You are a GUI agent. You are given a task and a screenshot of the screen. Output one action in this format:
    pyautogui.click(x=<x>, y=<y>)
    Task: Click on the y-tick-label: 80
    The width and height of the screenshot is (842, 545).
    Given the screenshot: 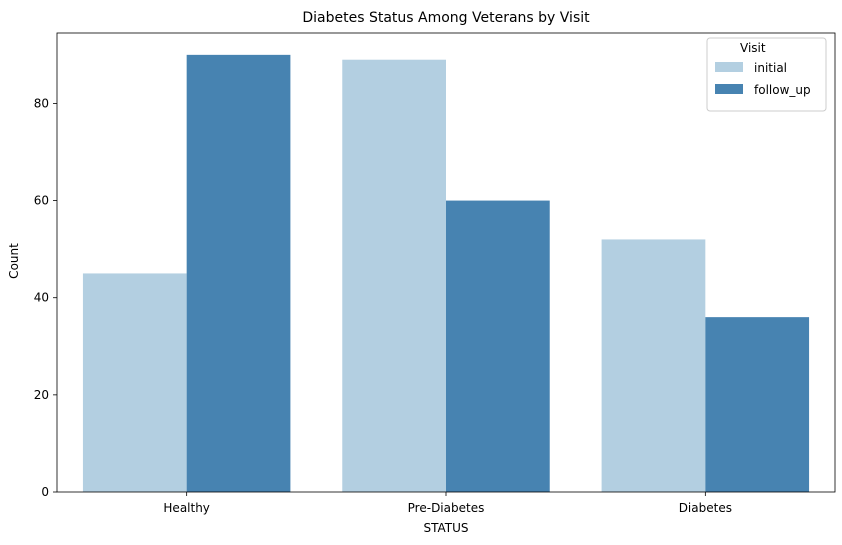 What is the action you would take?
    pyautogui.click(x=41, y=103)
    